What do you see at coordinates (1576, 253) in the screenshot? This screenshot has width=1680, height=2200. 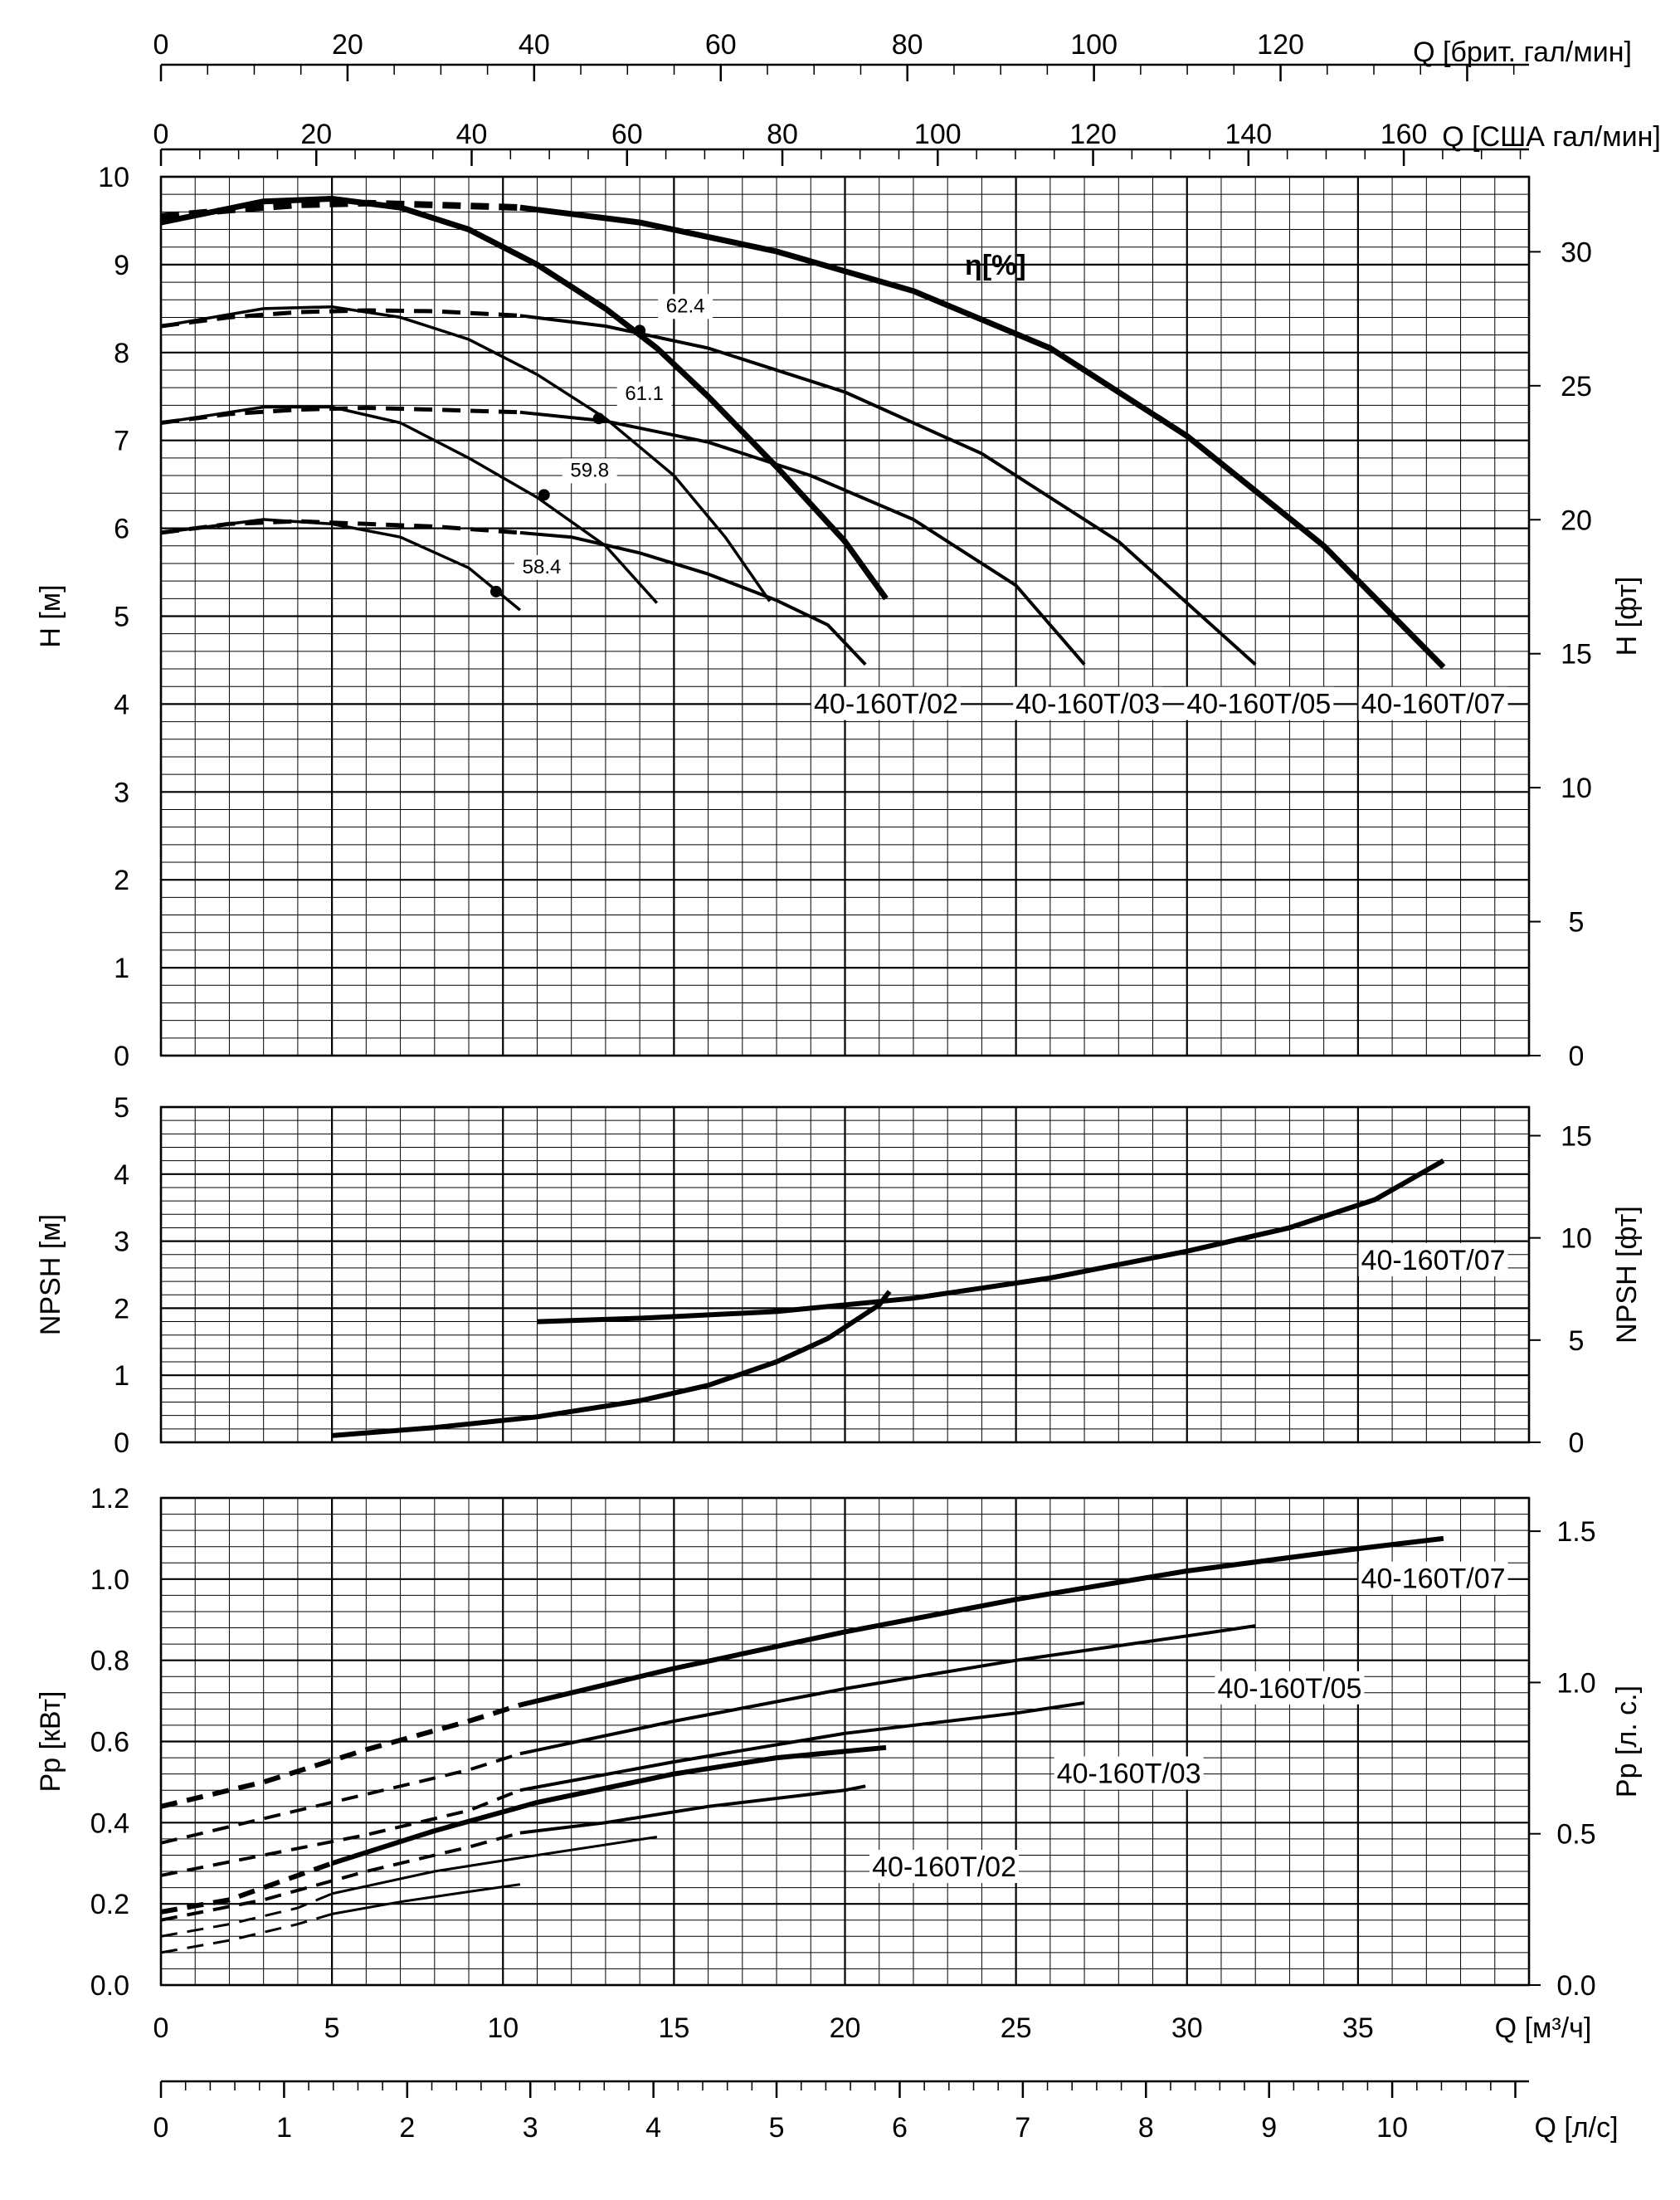 I see `head-right-tick-label: 30` at bounding box center [1576, 253].